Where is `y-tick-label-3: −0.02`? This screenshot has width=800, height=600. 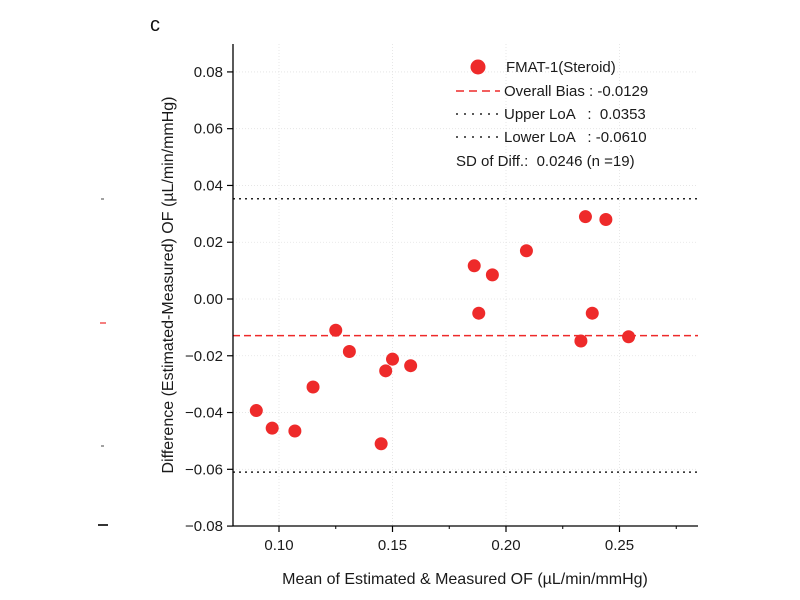 y-tick-label-3: −0.02 is located at coordinates (204, 356).